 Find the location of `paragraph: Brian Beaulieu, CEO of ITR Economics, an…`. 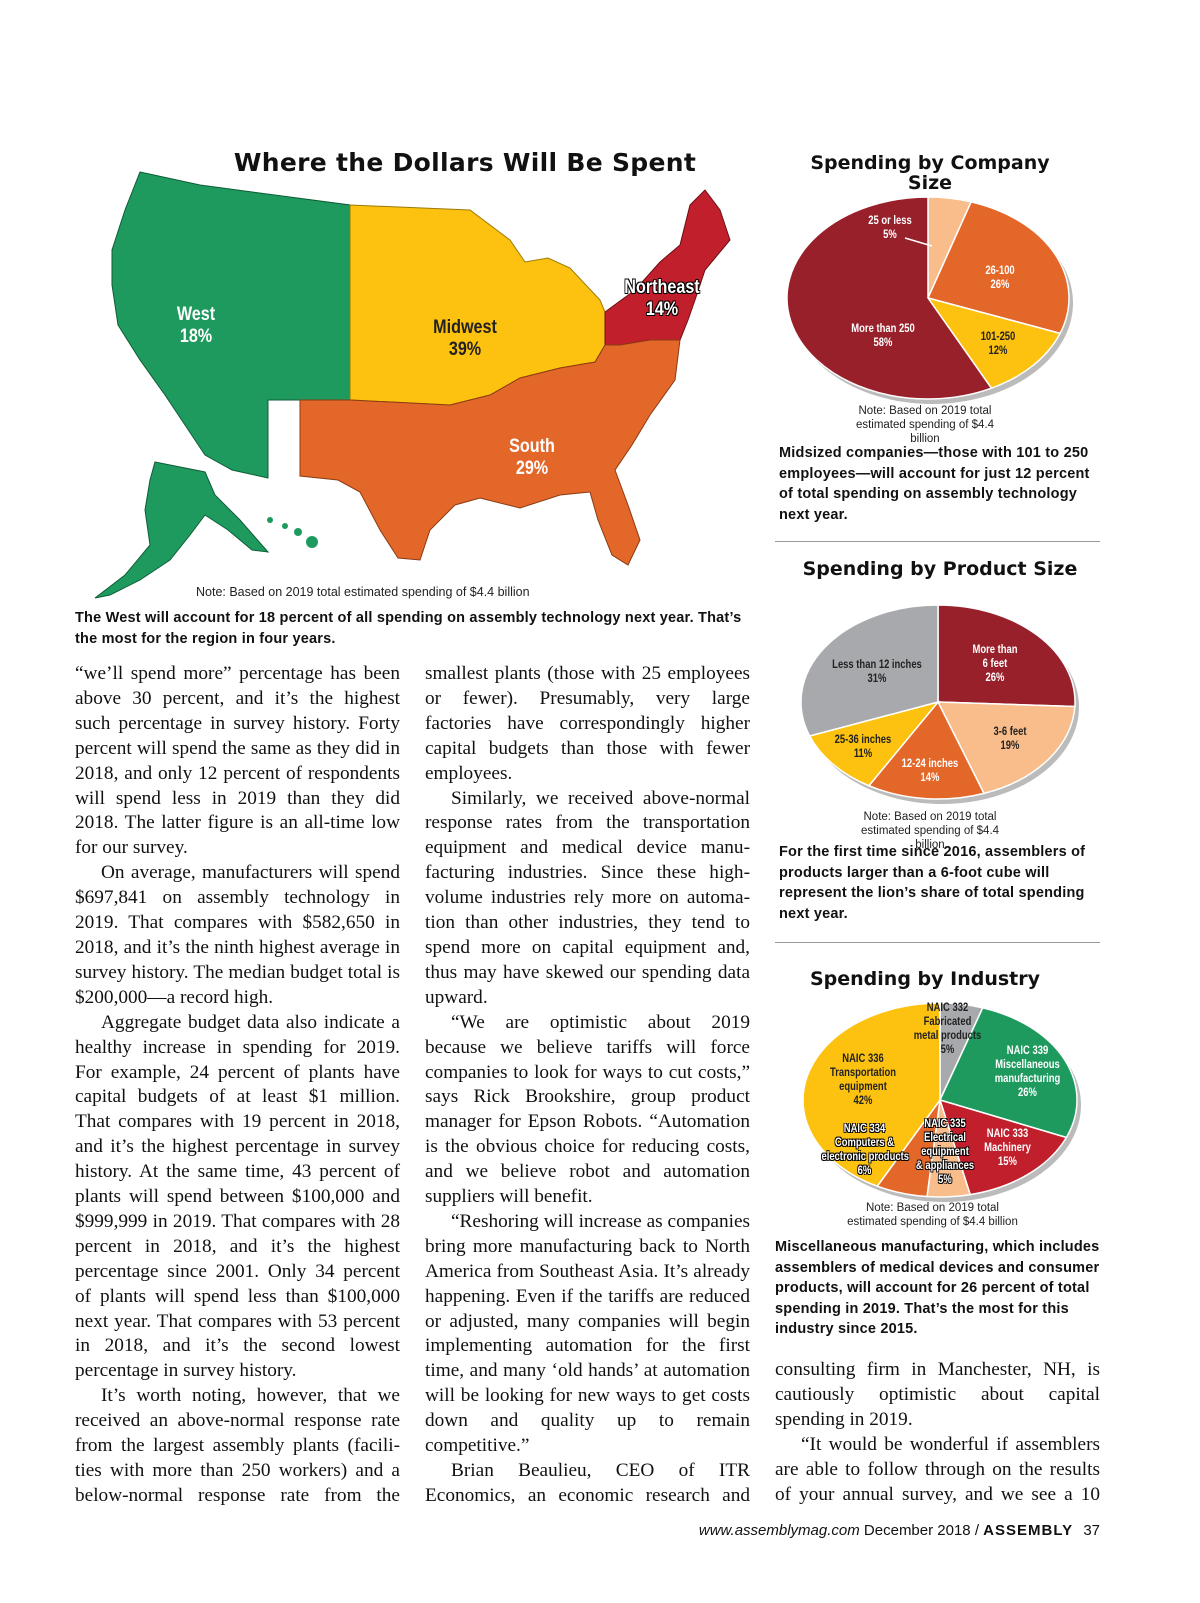

paragraph: Brian Beaulieu, CEO of ITR Economics, an… is located at coordinates (587, 1483).